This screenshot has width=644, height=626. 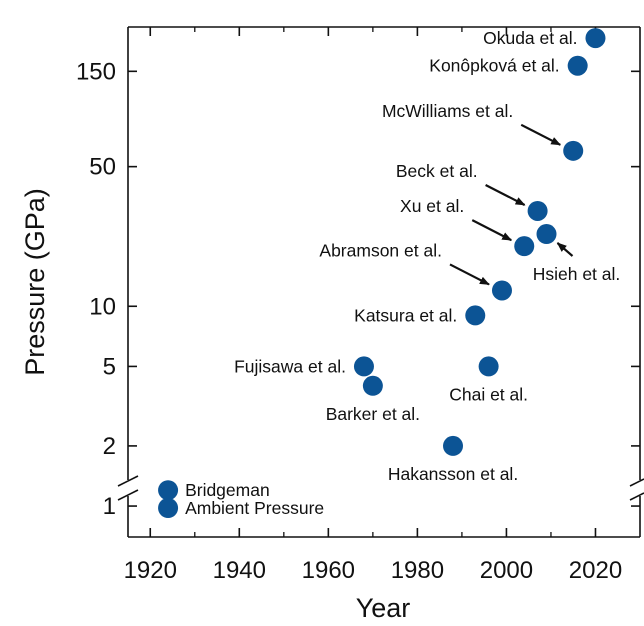 What do you see at coordinates (537, 210) in the screenshot?
I see `point-beck-et-al` at bounding box center [537, 210].